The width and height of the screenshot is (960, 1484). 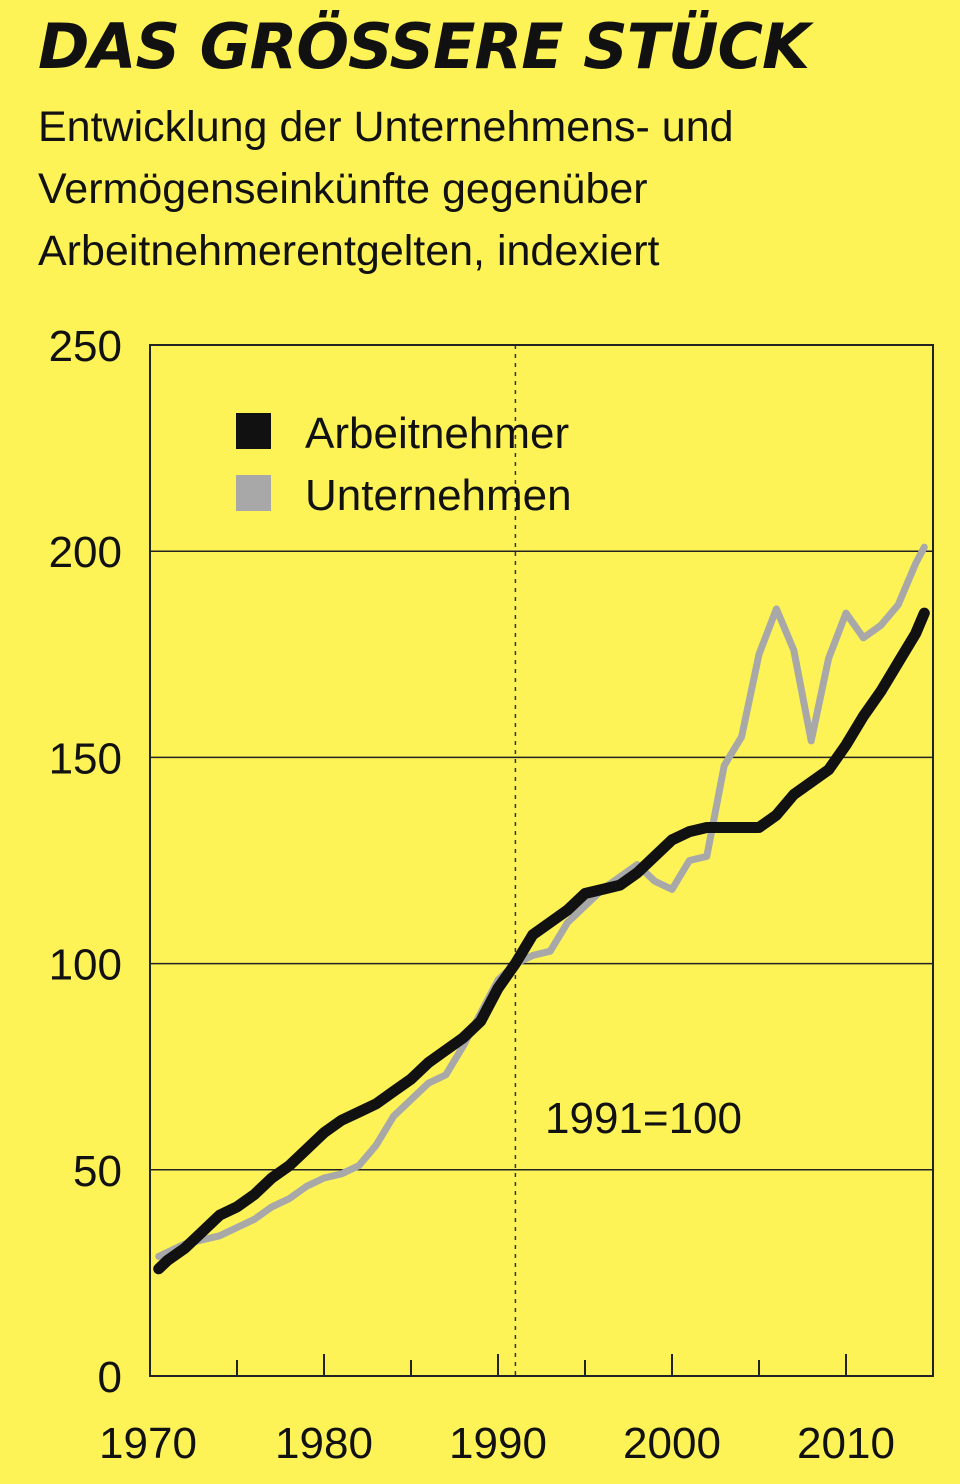 I want to click on y-tick-label-0: 0, so click(x=110, y=1377).